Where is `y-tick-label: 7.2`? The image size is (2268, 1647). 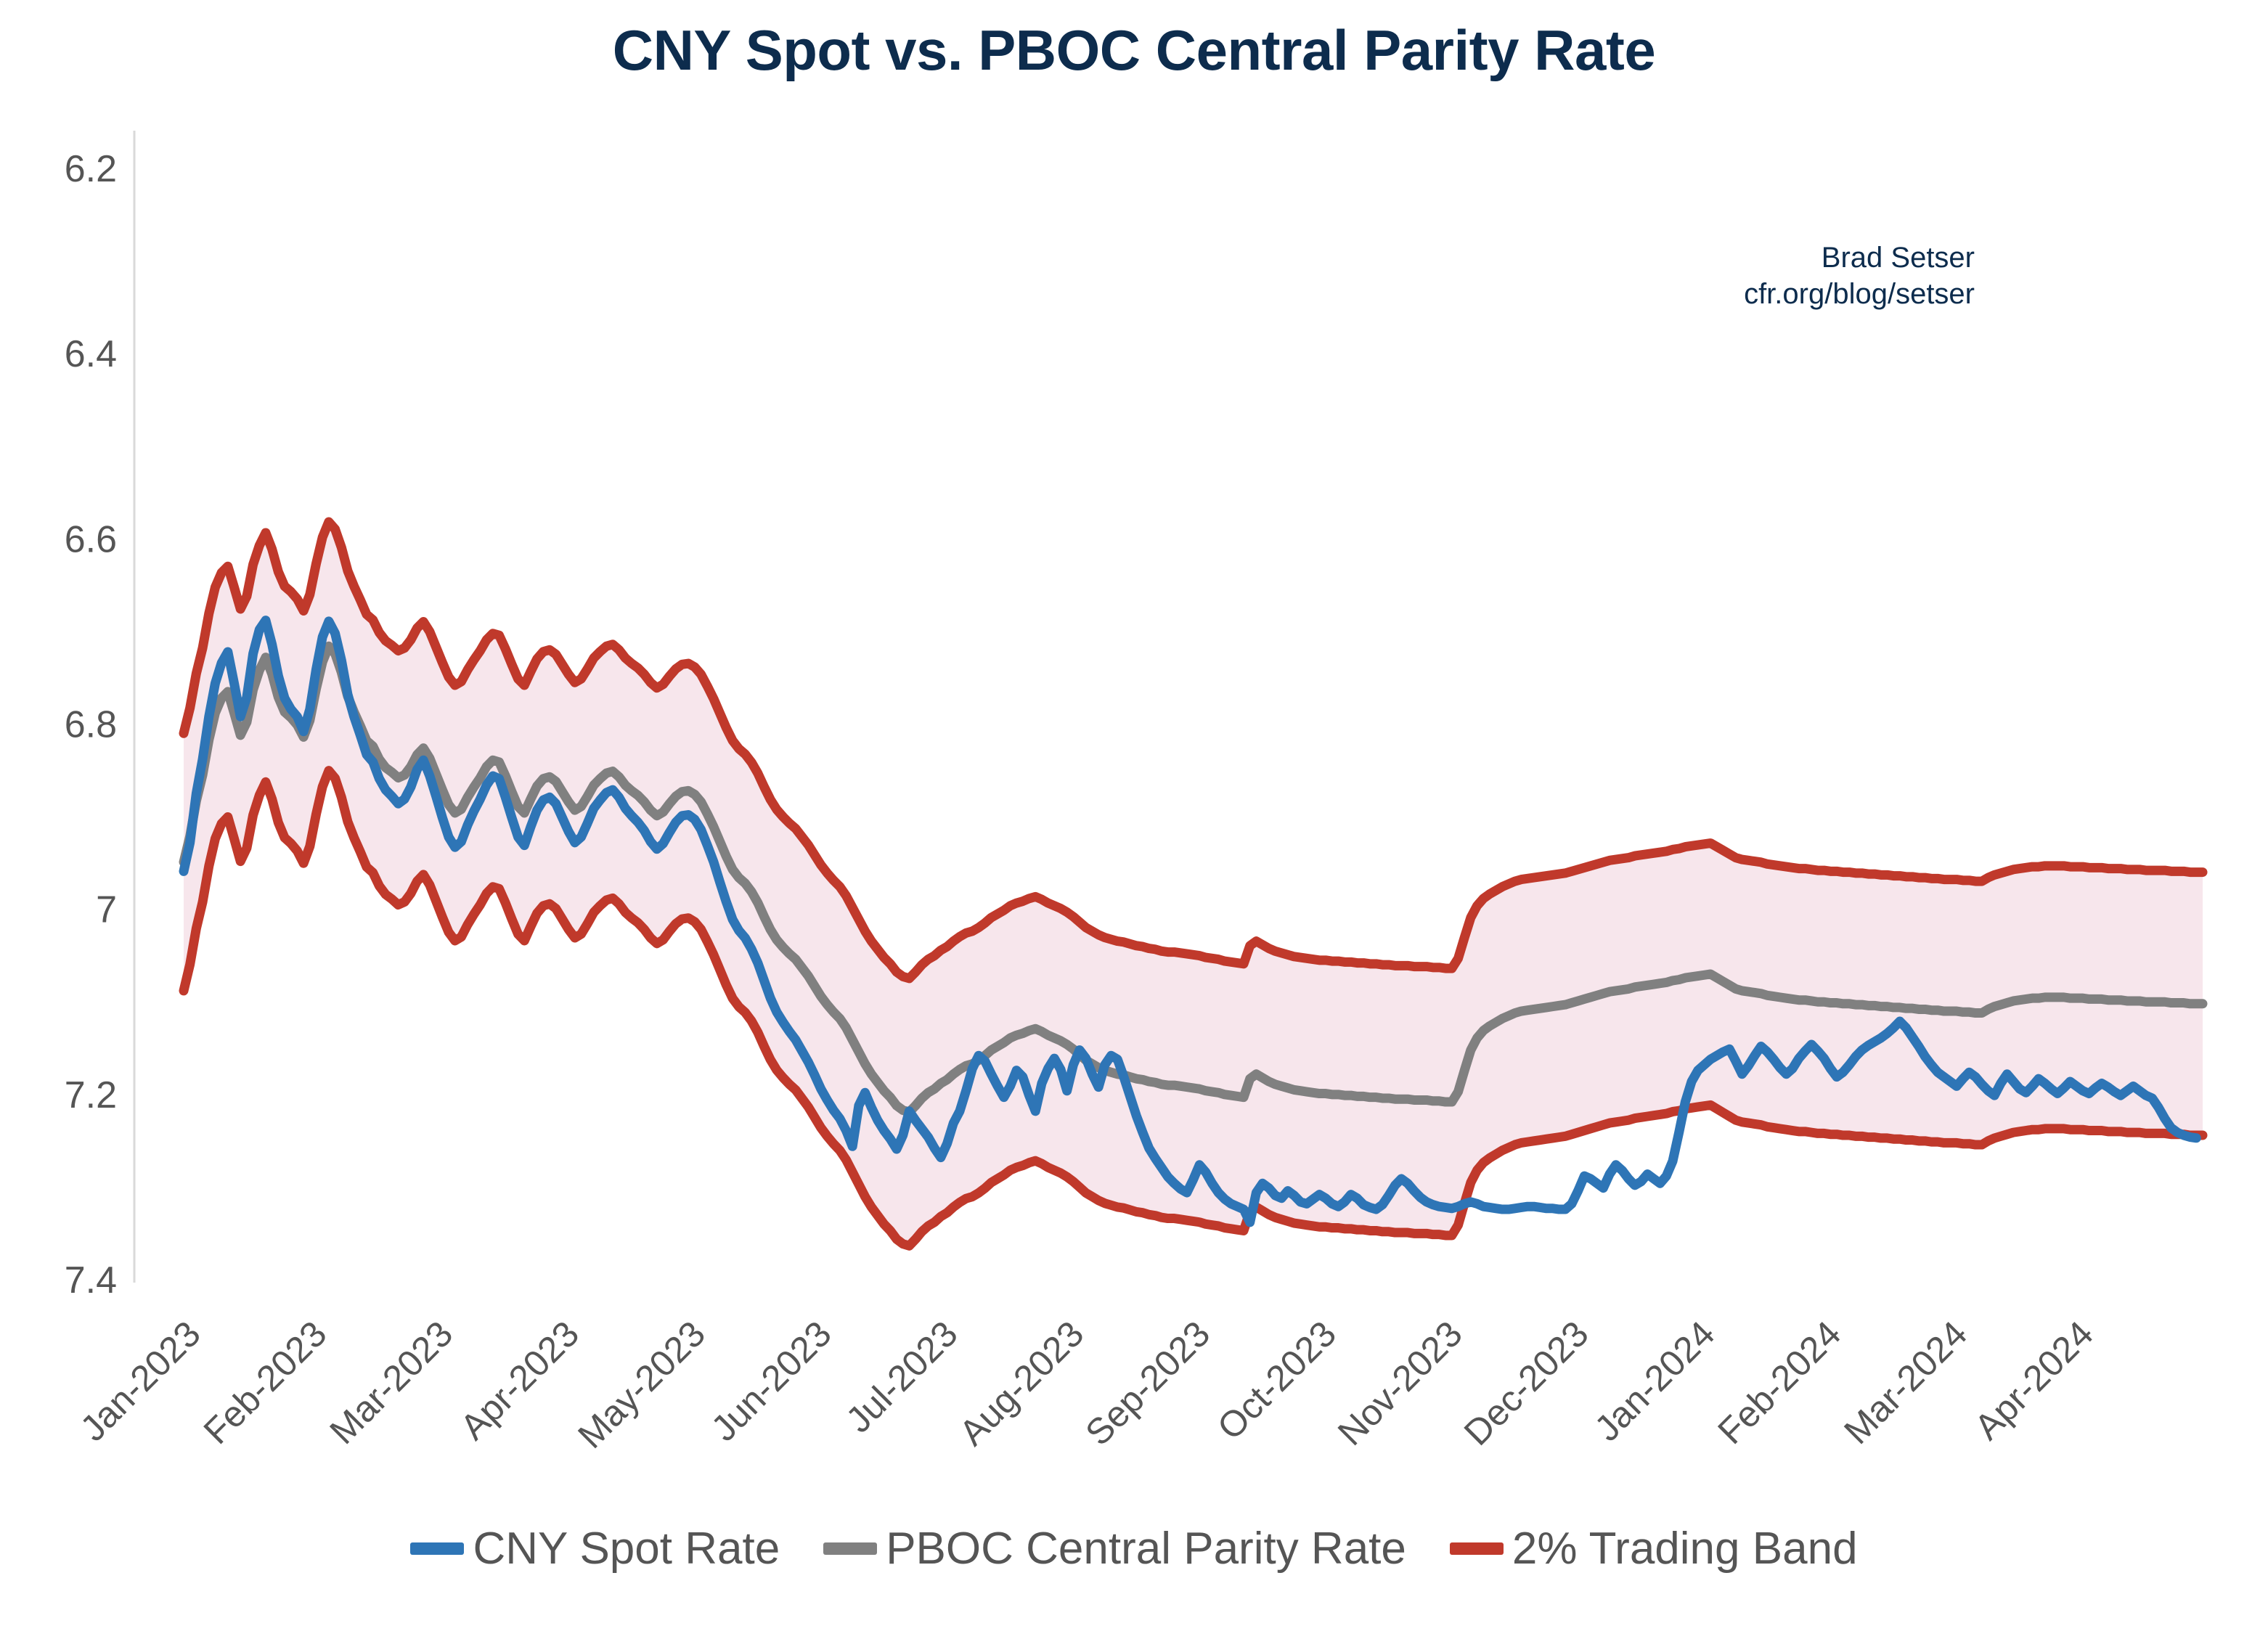 y-tick-label: 7.2 is located at coordinates (91, 1095).